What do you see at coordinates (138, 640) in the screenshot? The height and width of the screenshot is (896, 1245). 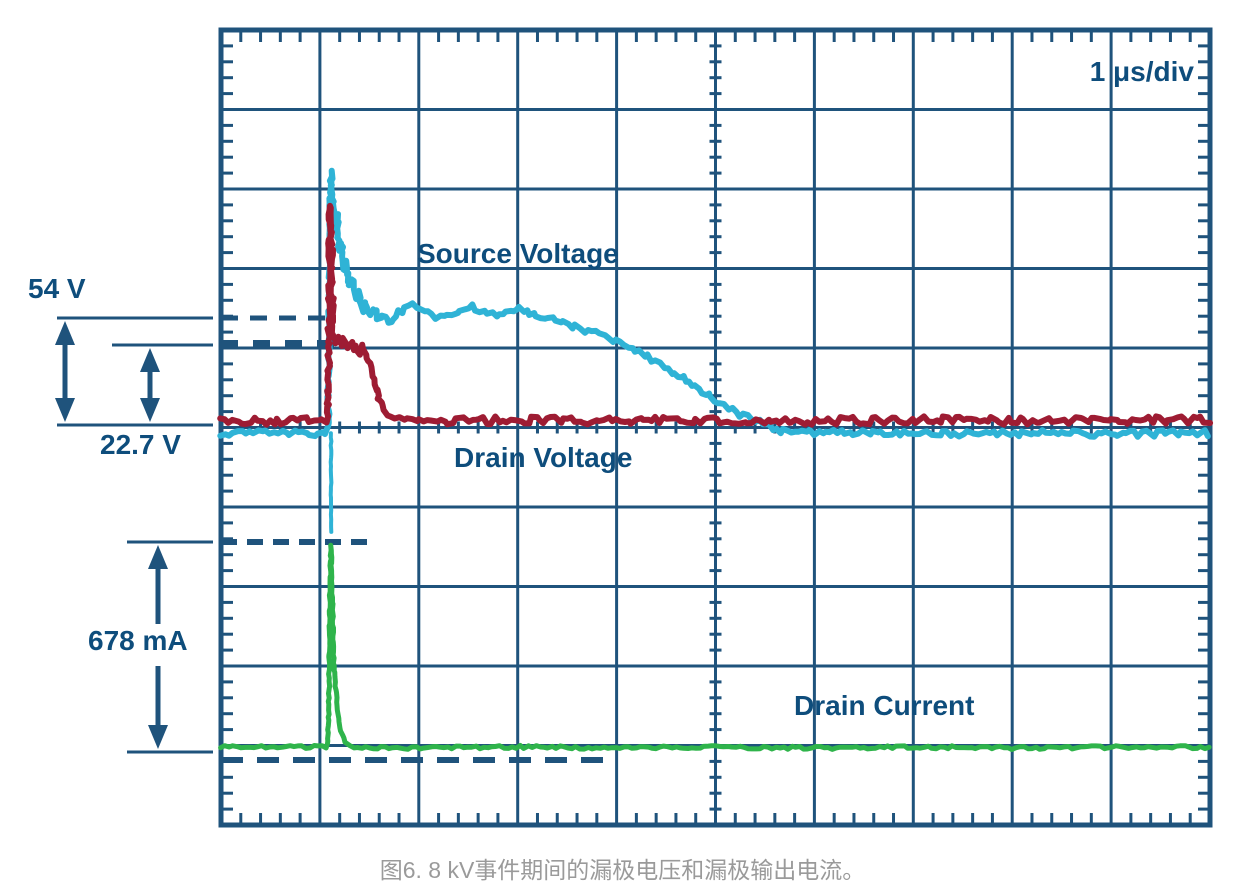 I see `measurement-678ma-label: 678 mA` at bounding box center [138, 640].